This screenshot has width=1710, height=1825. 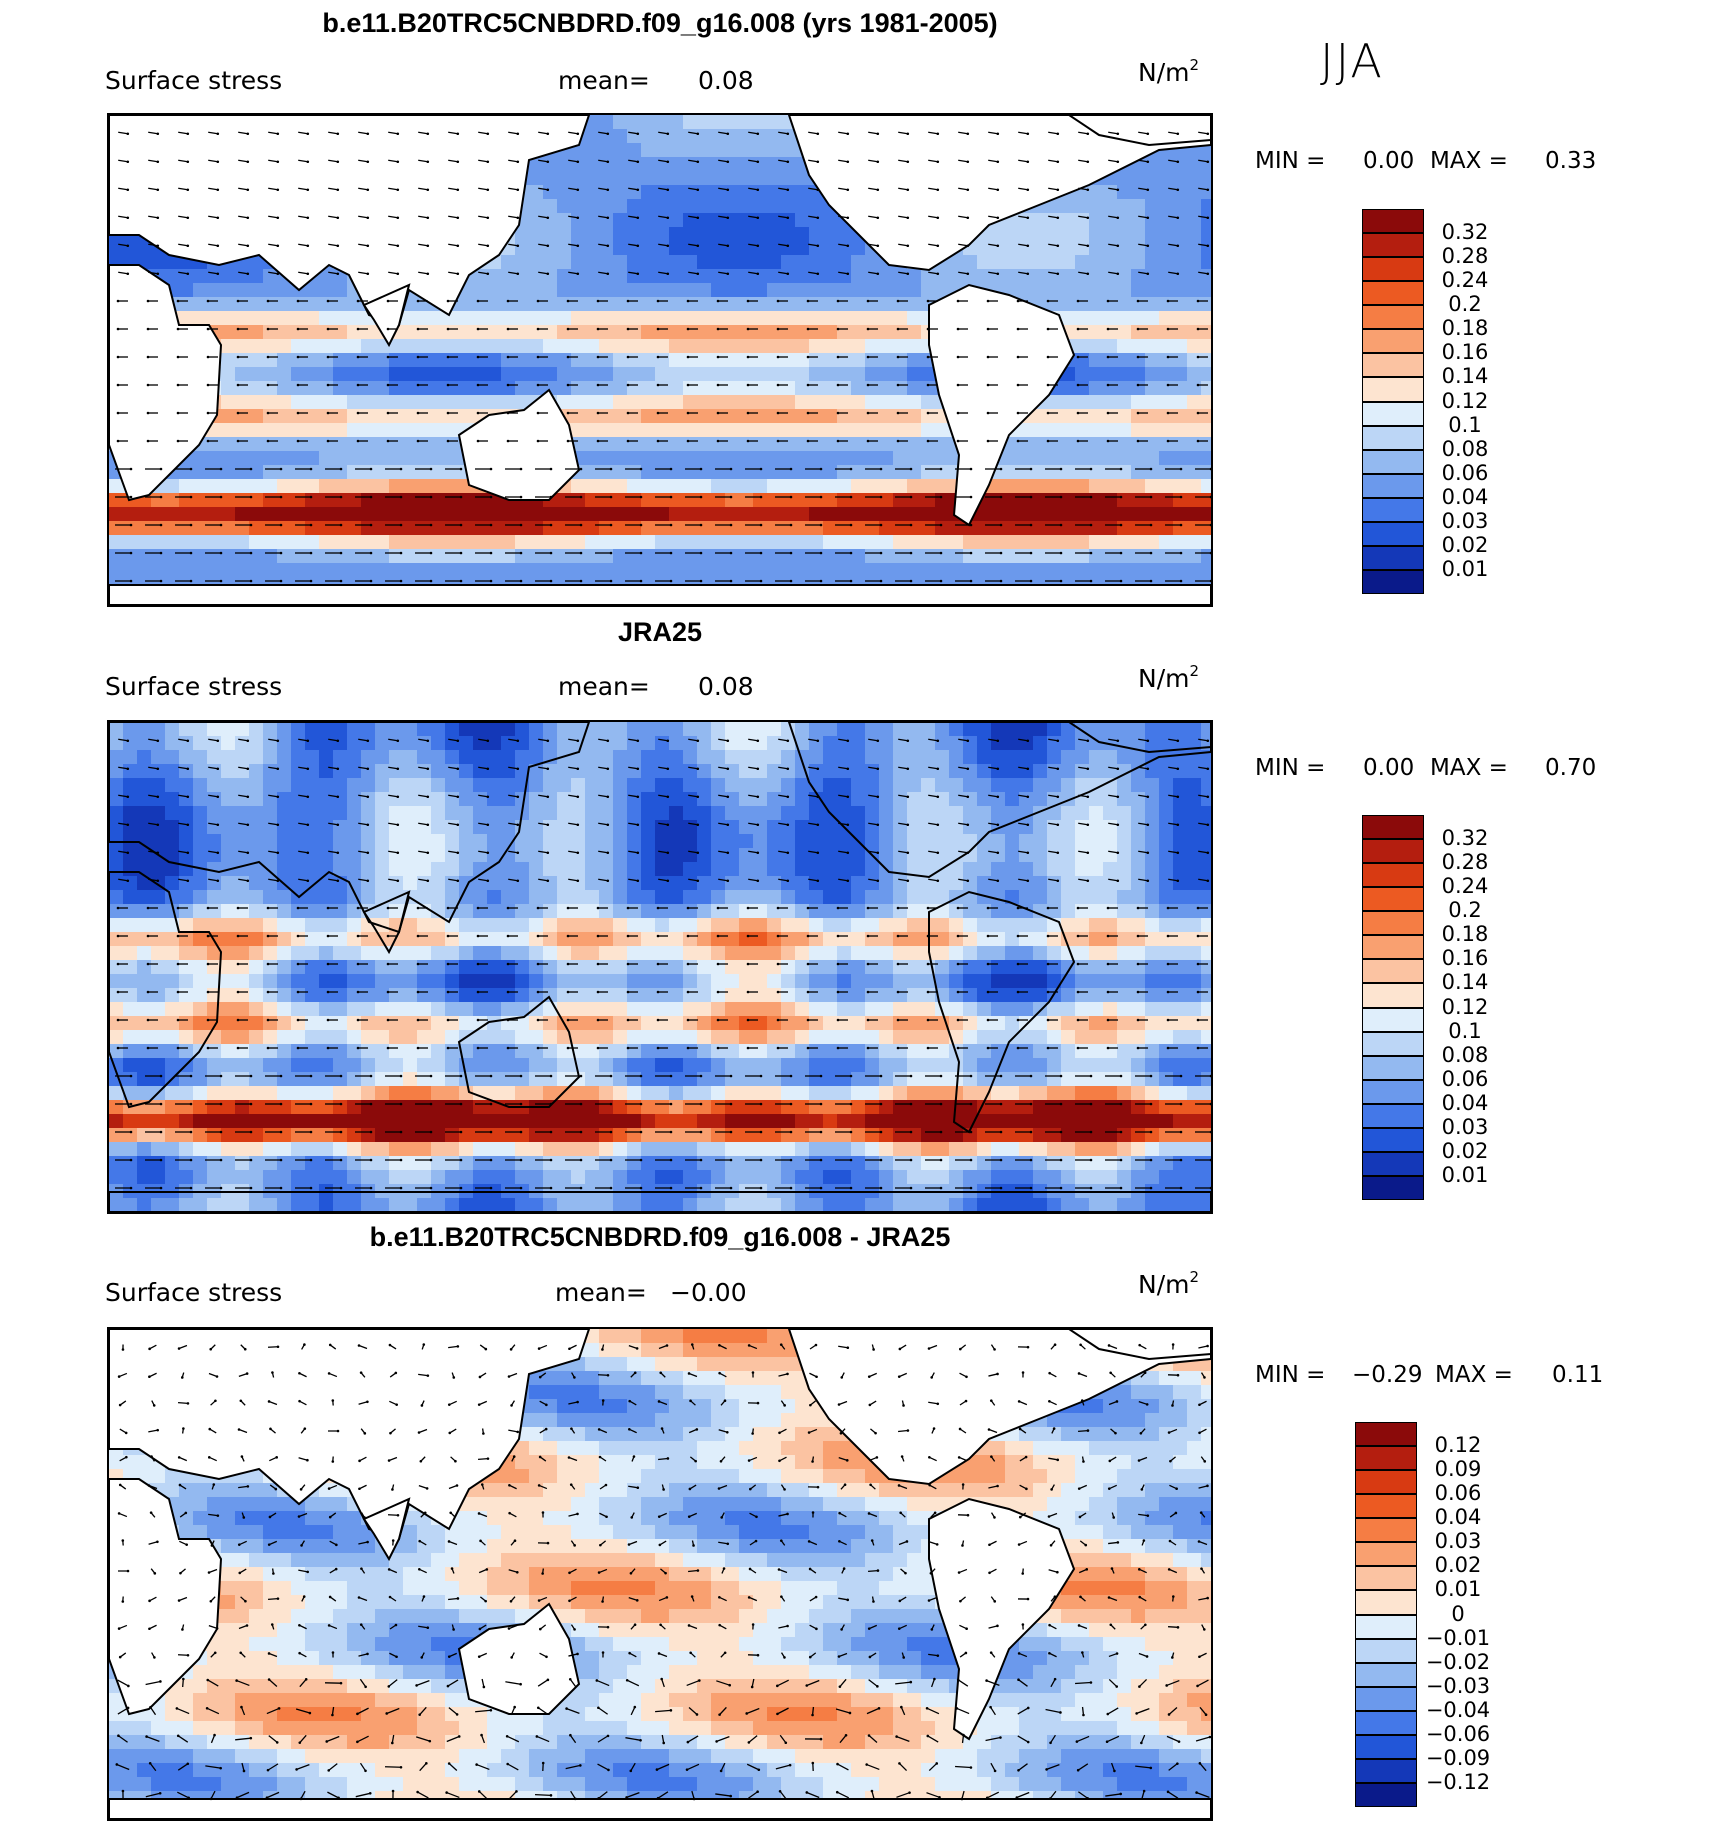 I want to click on colorbar-tick-label: 0.18, so click(x=1465, y=328).